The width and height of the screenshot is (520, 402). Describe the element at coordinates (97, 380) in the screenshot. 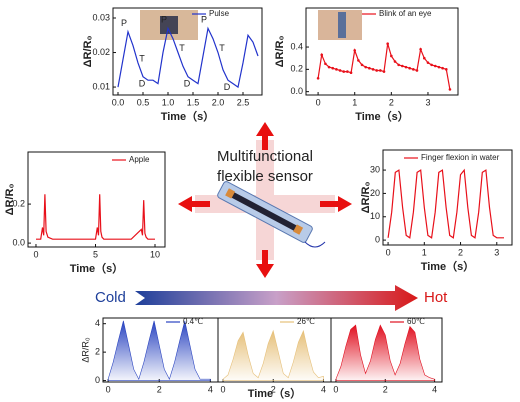

I see `y-tick-label: 0` at that location.